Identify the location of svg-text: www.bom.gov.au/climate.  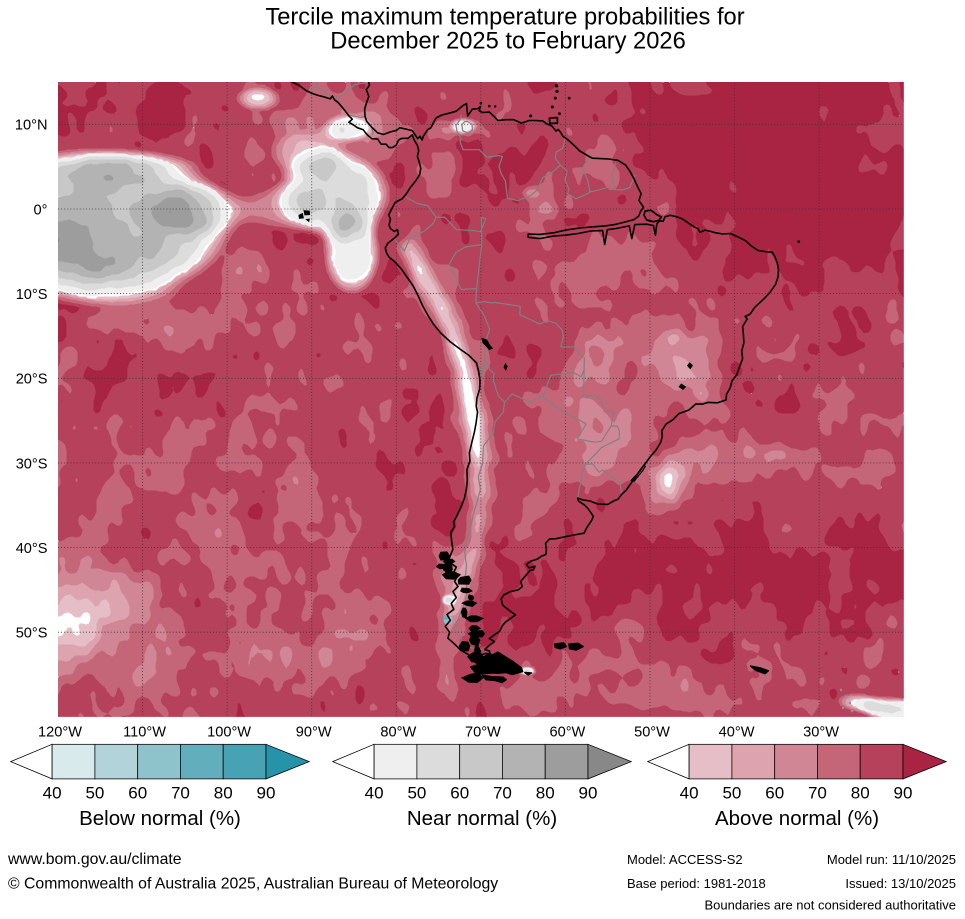
(94, 859).